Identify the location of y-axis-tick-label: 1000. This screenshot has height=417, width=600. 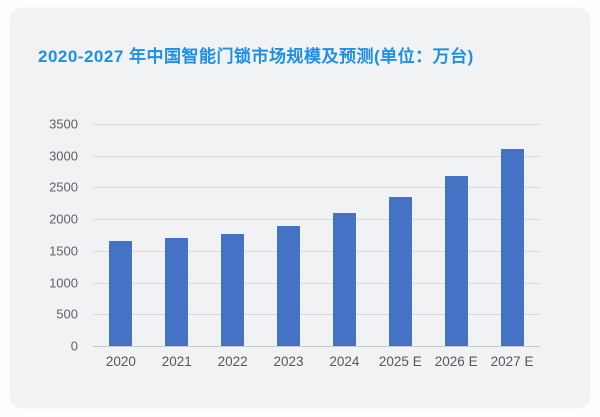
(63, 283).